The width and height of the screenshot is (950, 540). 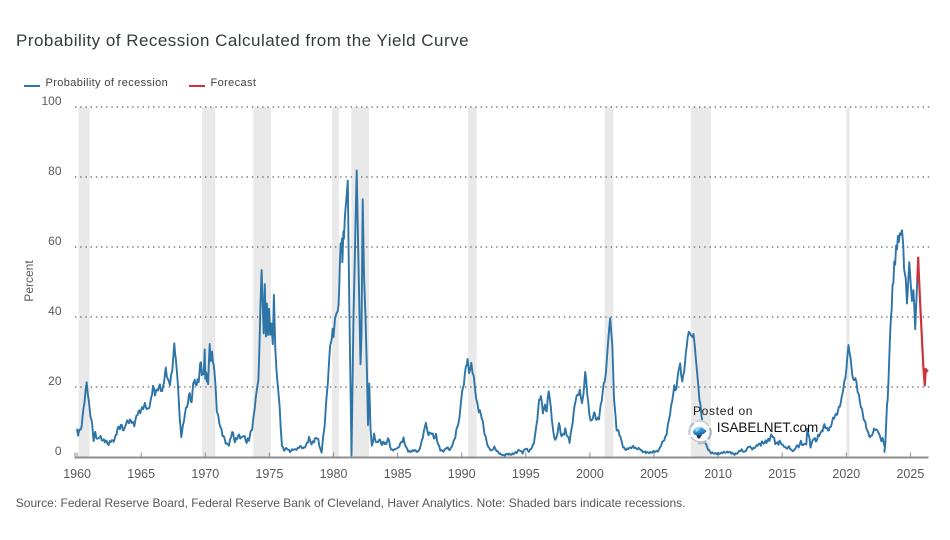 What do you see at coordinates (55, 311) in the screenshot?
I see `svg-text: 40` at bounding box center [55, 311].